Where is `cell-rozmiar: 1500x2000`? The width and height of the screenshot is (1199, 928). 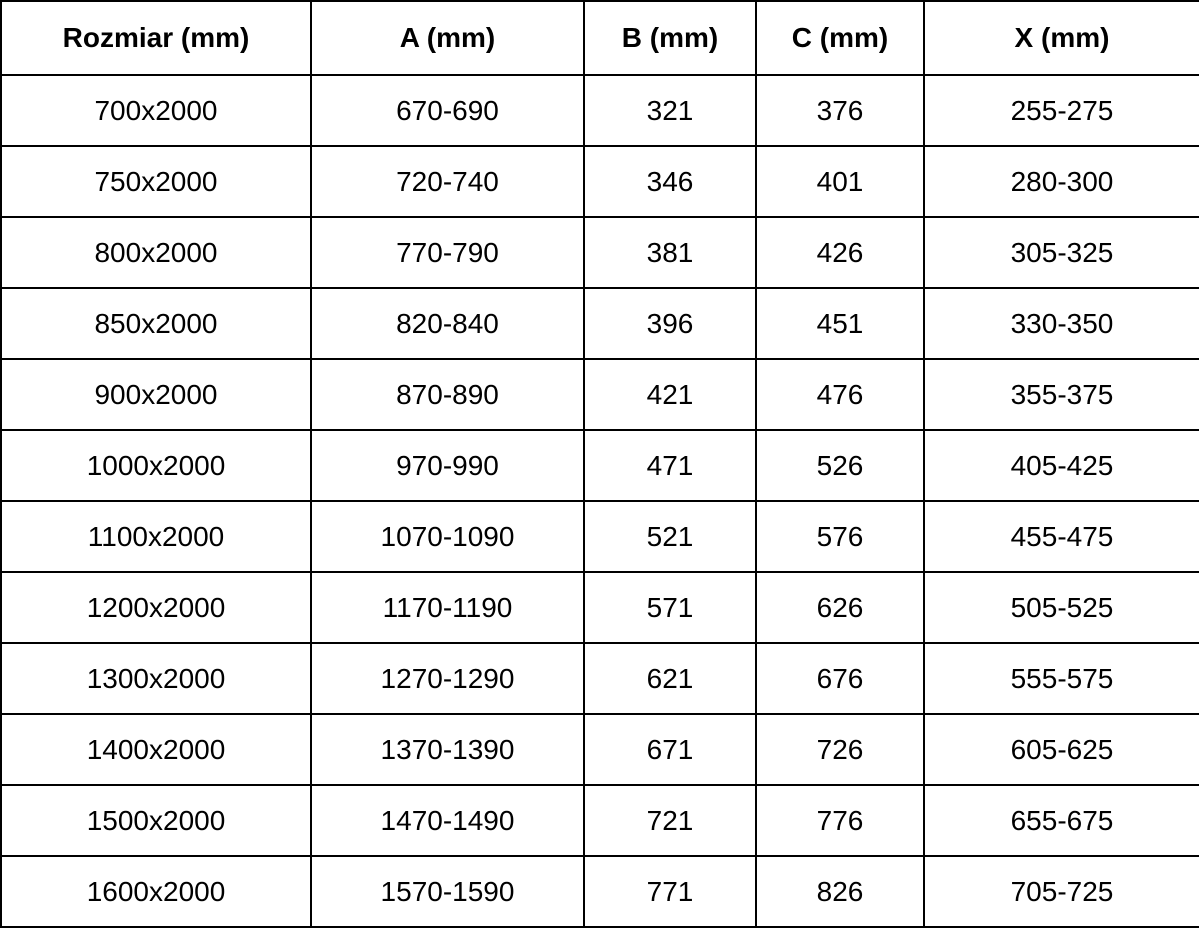
cell-rozmiar: 1500x2000 is located at coordinates (156, 820).